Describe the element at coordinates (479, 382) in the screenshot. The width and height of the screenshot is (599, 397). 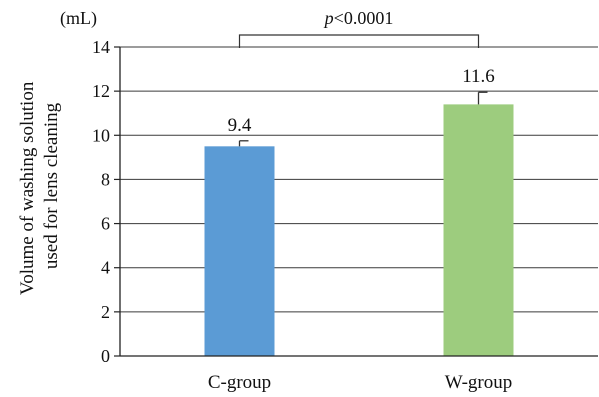
I see `x-tick-label: W-group` at that location.